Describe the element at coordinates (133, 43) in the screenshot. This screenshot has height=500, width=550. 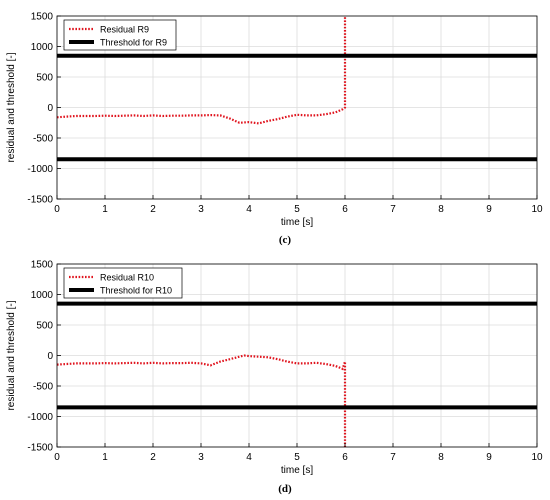
I see `legend-entry-1: Threshold for R9` at that location.